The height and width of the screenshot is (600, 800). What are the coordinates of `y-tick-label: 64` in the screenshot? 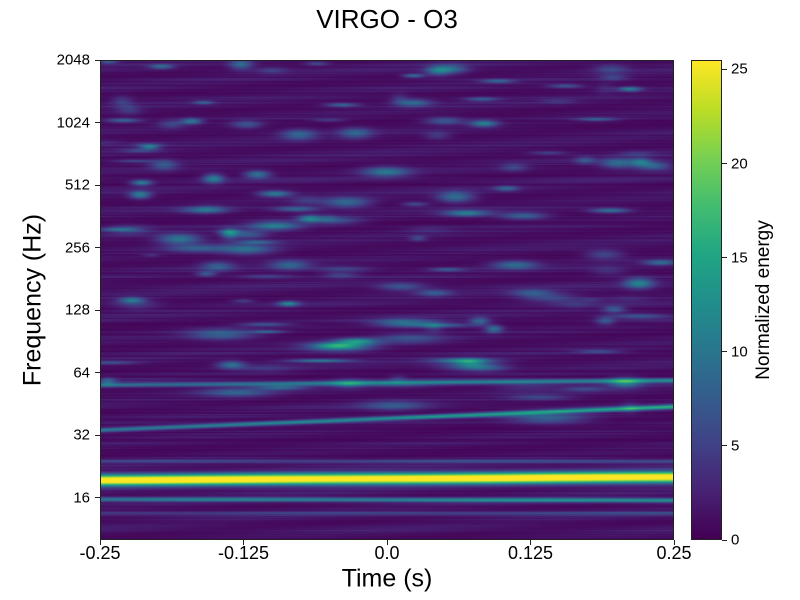 It's located at (81, 373).